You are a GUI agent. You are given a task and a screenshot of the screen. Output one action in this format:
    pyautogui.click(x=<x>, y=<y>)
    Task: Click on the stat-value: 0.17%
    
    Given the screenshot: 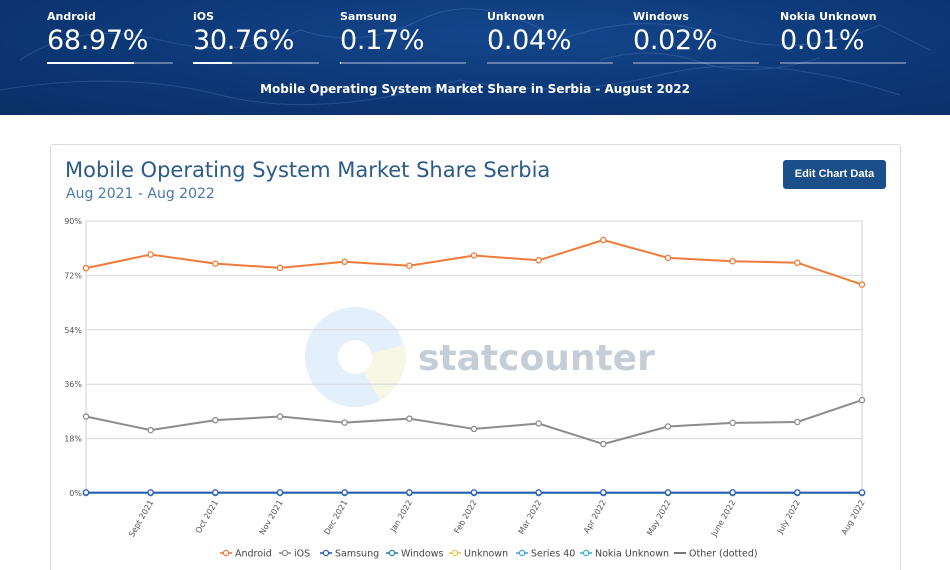 What is the action you would take?
    pyautogui.click(x=382, y=40)
    